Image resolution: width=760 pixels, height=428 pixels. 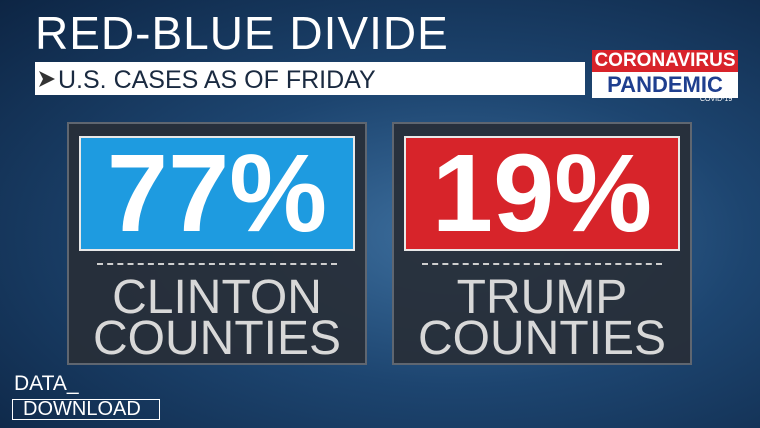 I want to click on value: 77%, so click(x=217, y=193).